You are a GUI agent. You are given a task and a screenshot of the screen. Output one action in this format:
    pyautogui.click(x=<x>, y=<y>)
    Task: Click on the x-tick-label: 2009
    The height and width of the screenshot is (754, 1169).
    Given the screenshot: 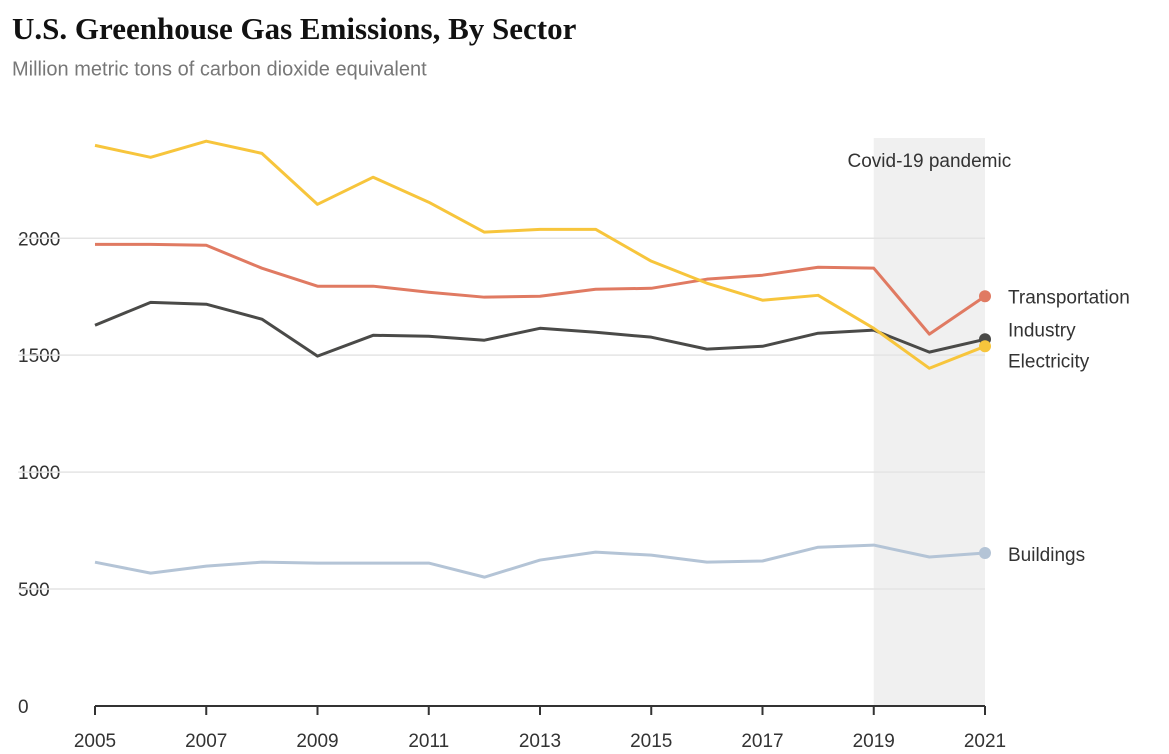 What is the action you would take?
    pyautogui.click(x=317, y=741)
    